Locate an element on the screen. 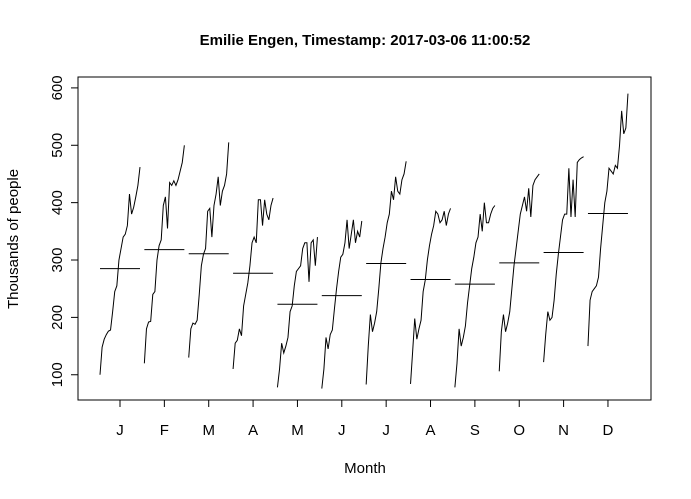  x-tick-label: O is located at coordinates (519, 430).